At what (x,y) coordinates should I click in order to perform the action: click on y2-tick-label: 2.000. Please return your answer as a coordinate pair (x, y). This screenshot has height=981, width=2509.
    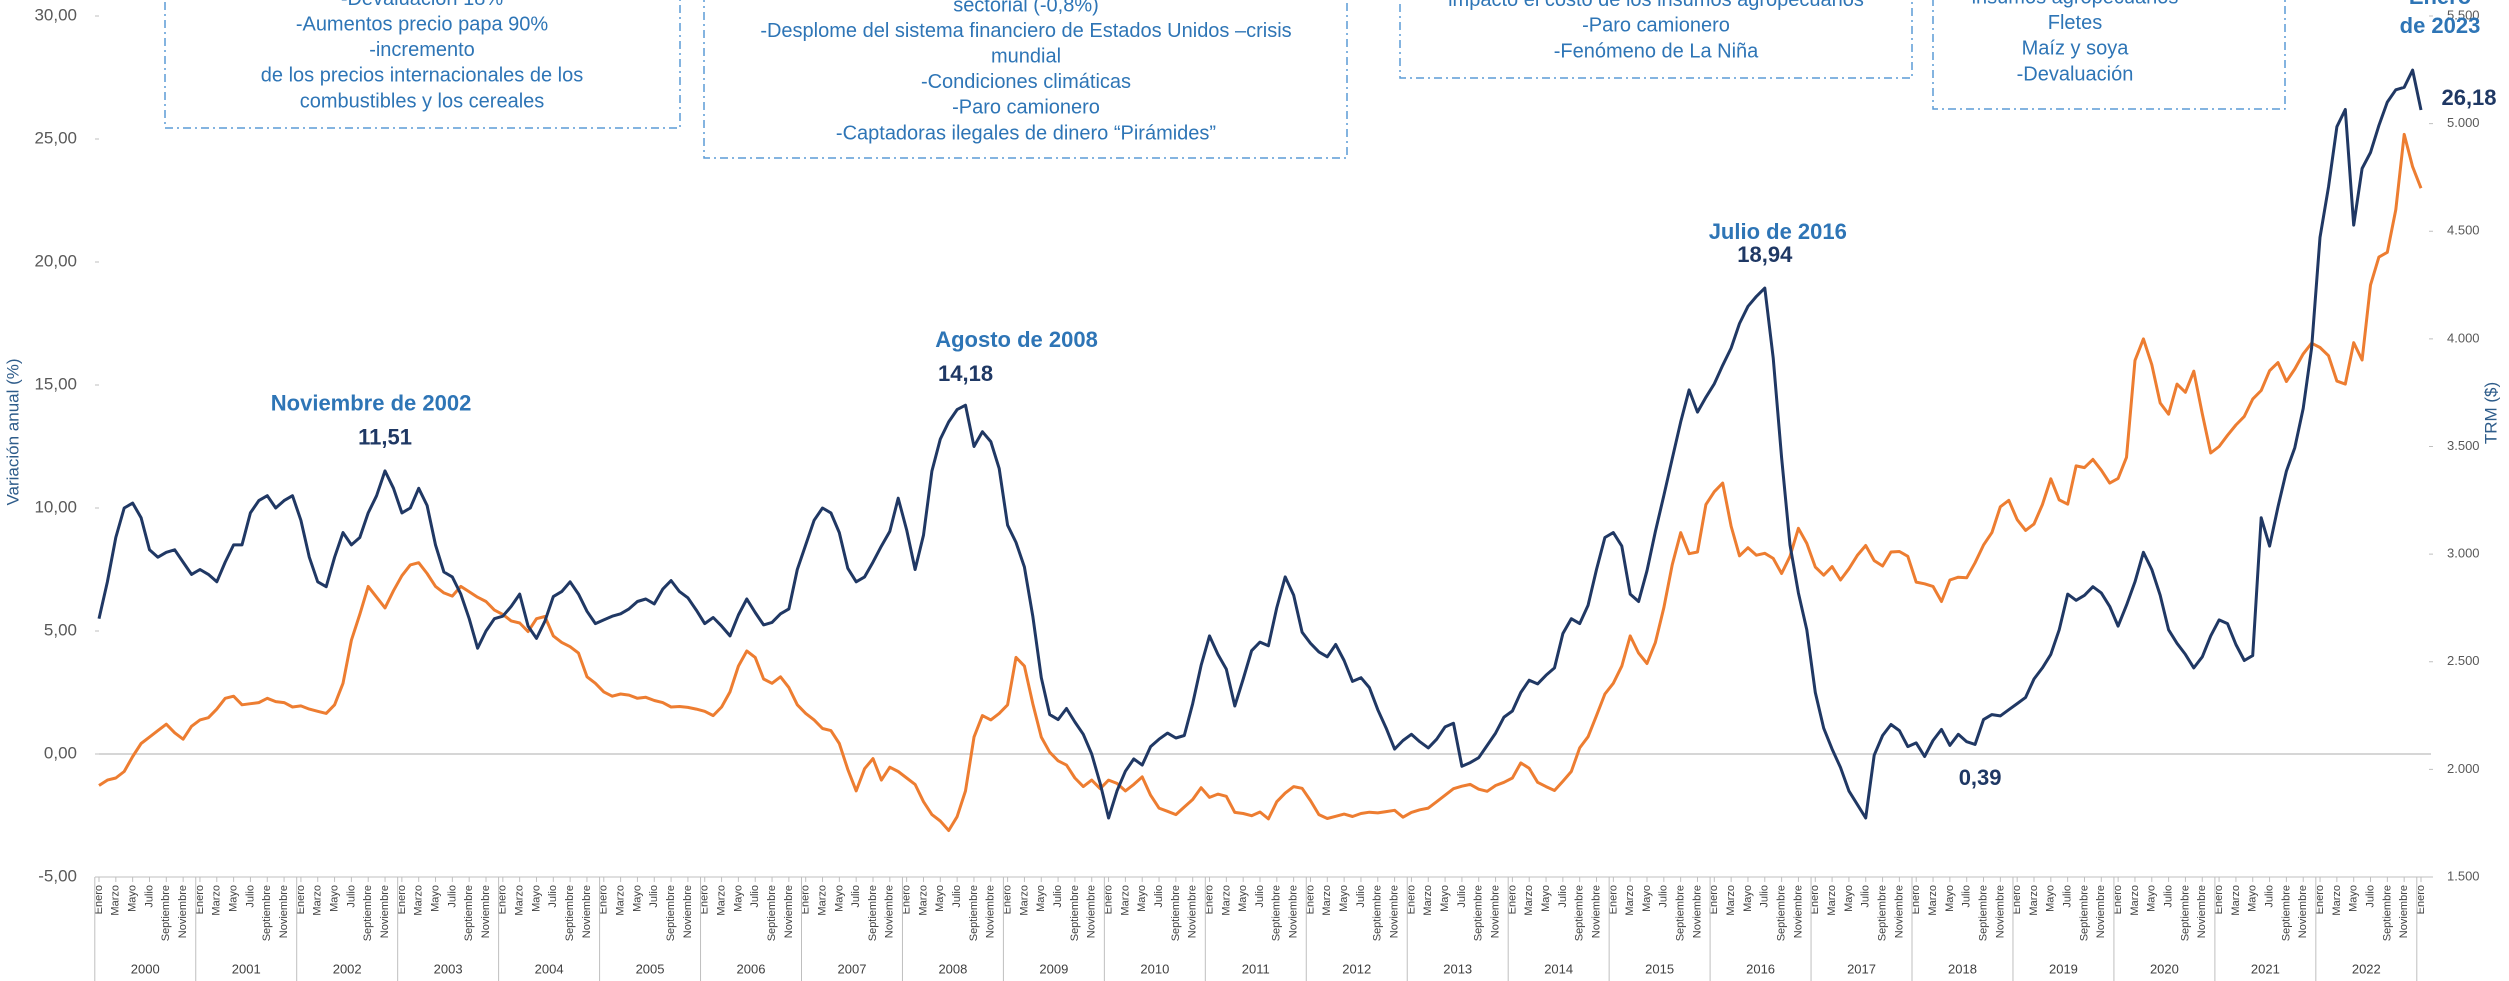
    Looking at the image, I should click on (2463, 768).